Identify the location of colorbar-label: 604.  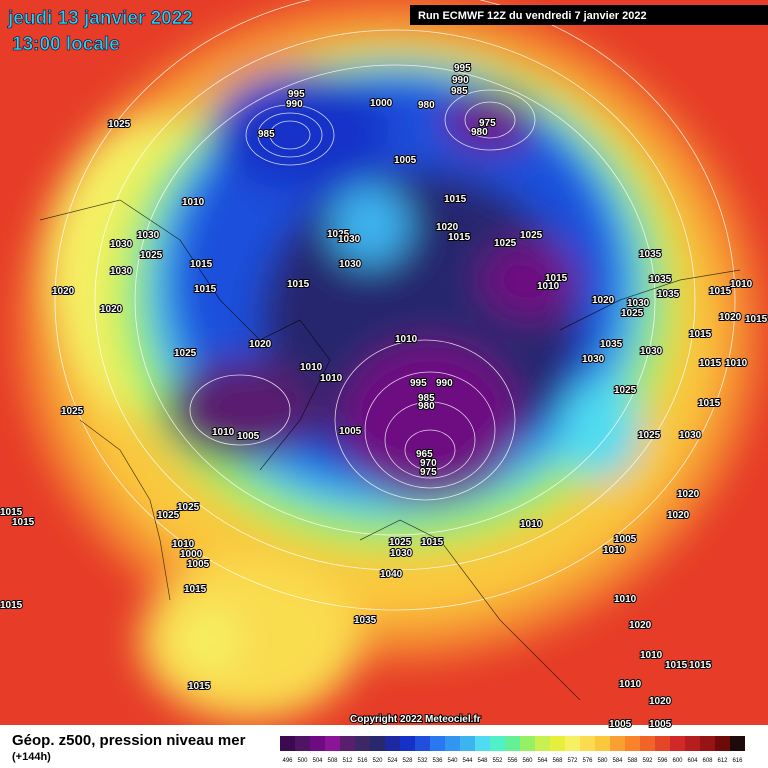
(692, 761).